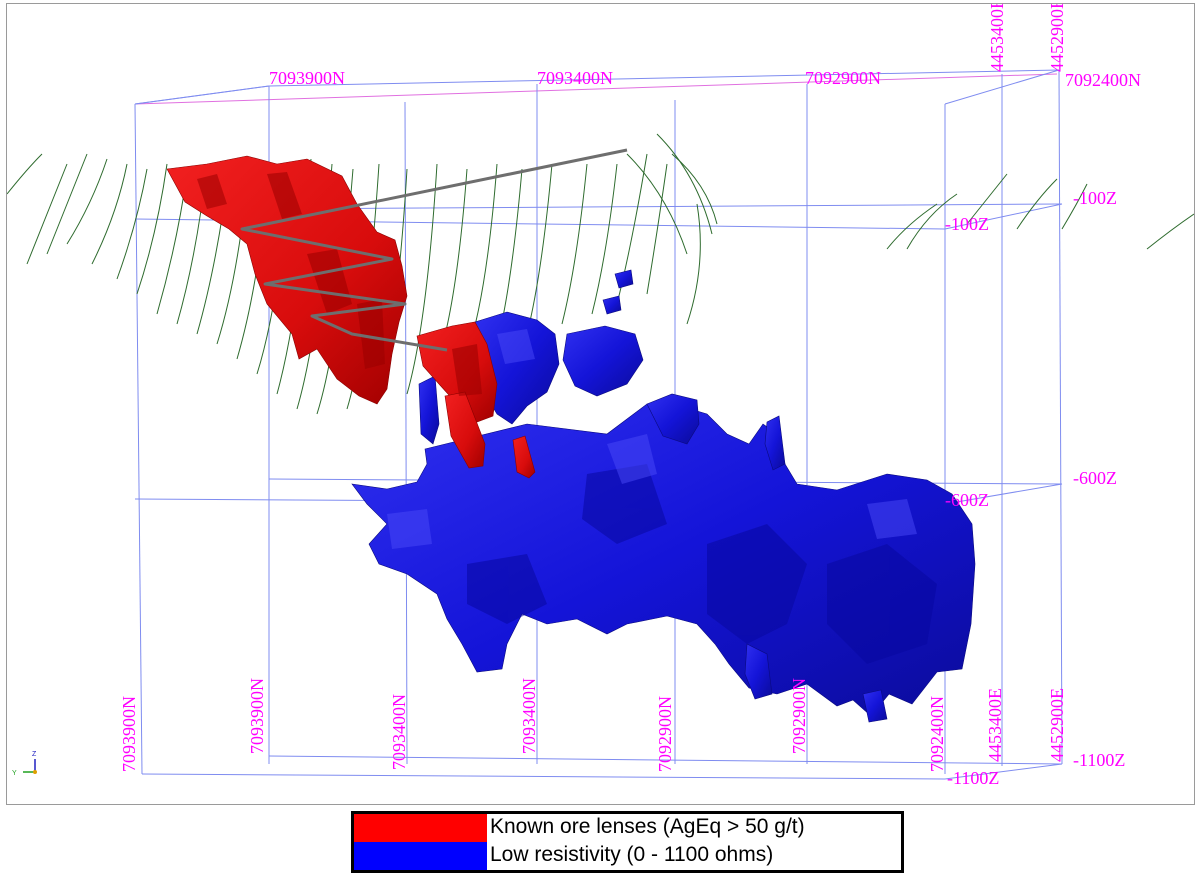  Describe the element at coordinates (997, 38) in the screenshot. I see `top-east-label: 4453400E` at that location.